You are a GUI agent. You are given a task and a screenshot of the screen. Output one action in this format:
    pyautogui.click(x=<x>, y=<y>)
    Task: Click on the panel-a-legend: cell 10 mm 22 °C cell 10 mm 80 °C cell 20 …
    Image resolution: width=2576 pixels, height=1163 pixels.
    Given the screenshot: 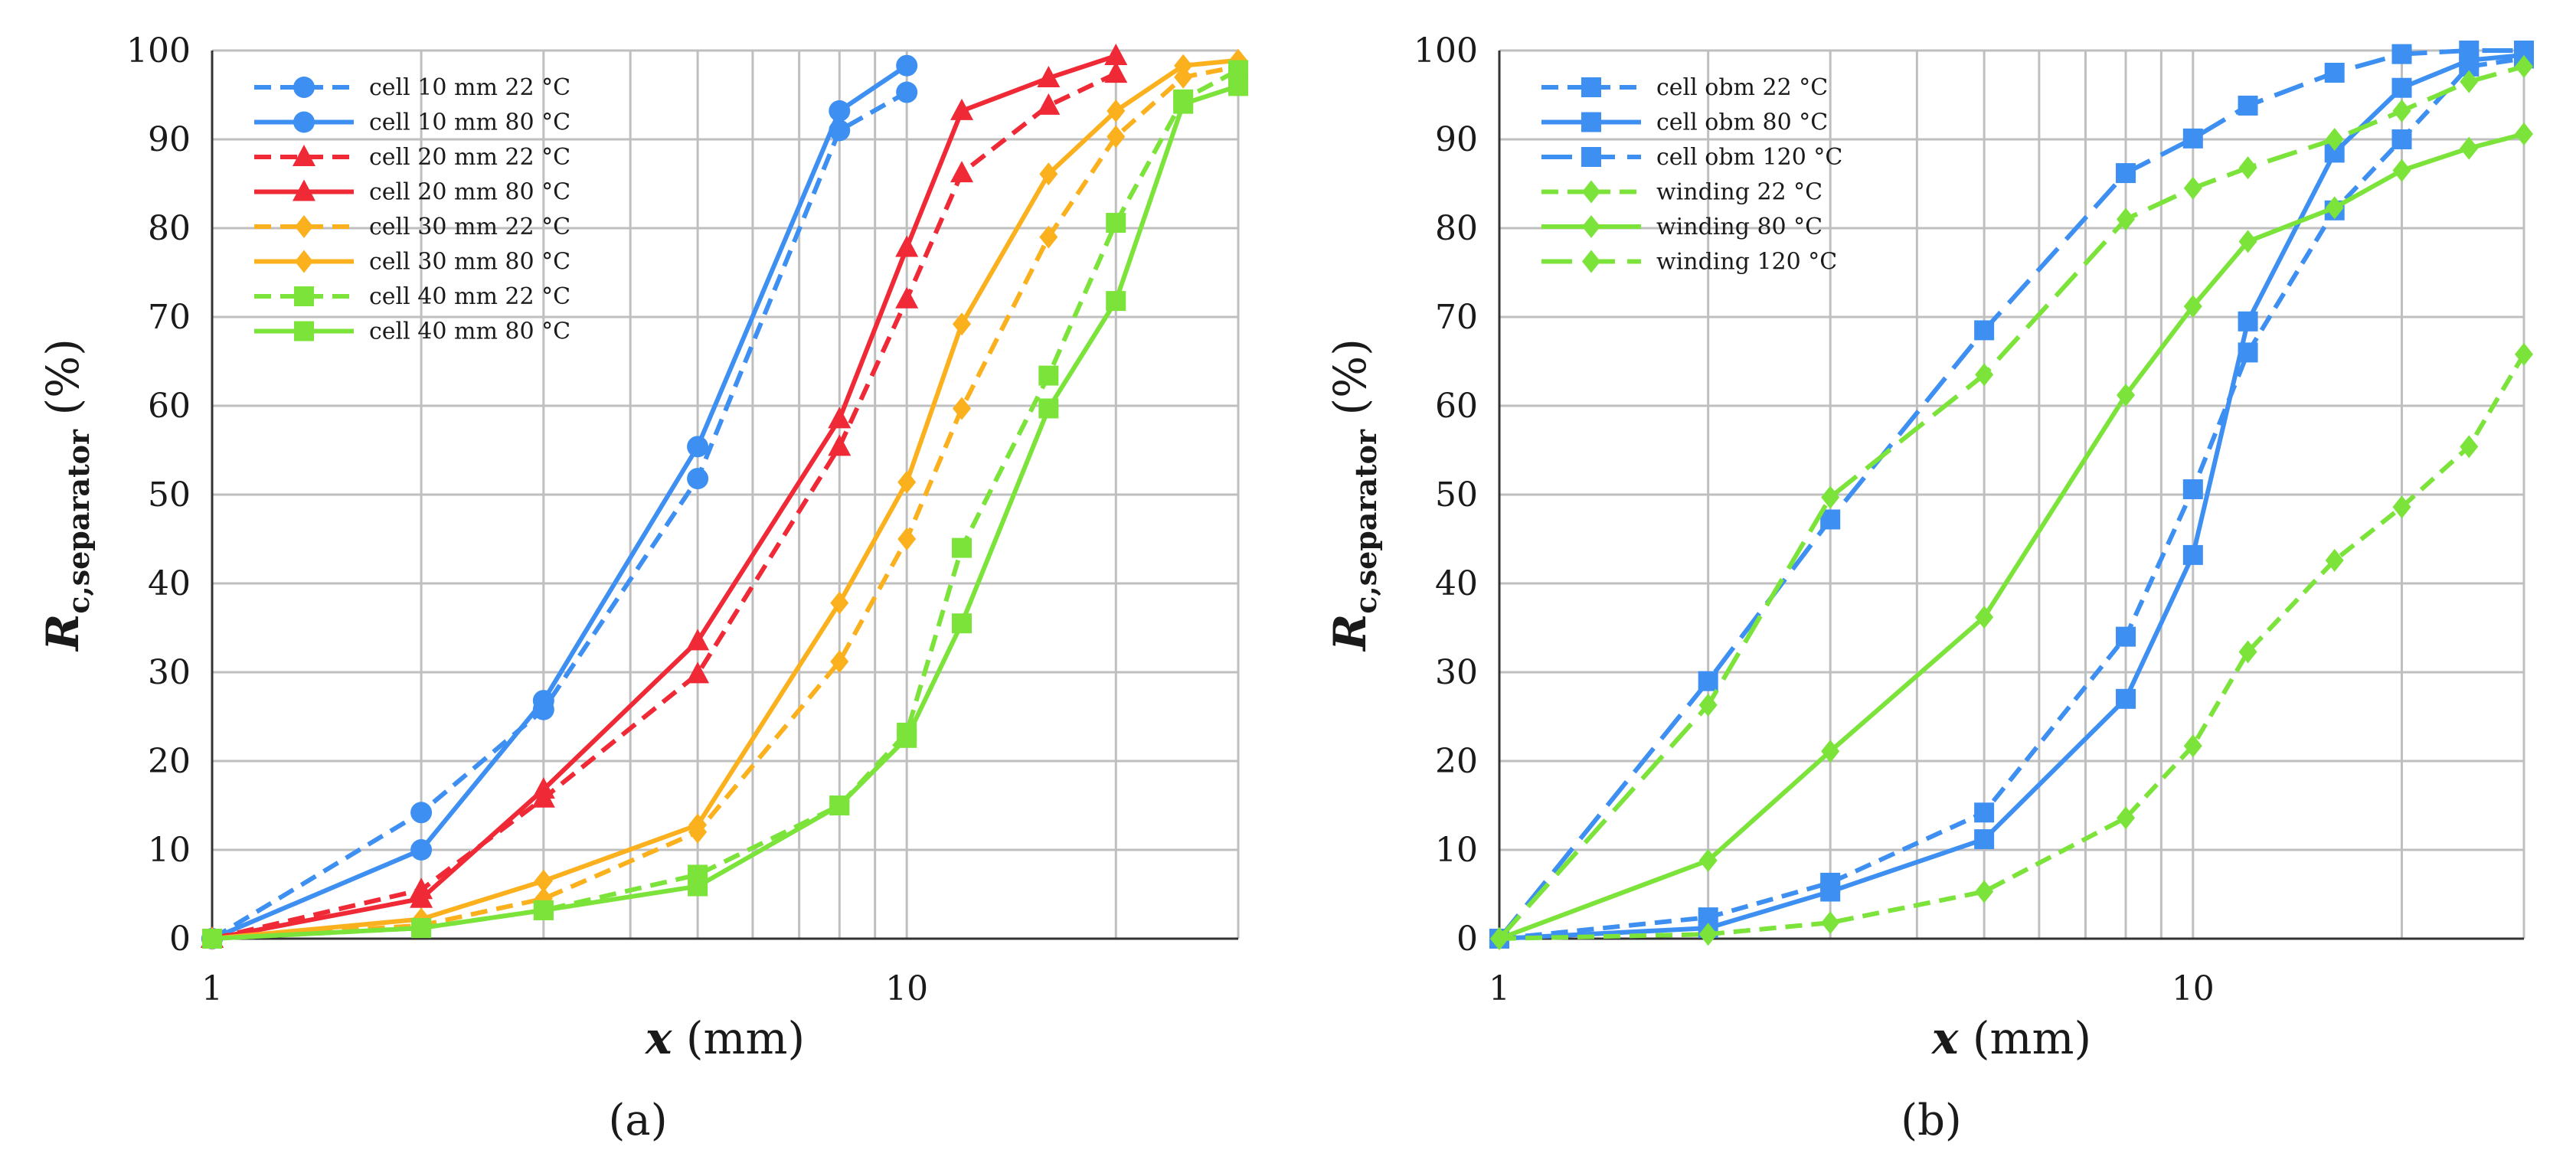 What is the action you would take?
    pyautogui.click(x=412, y=209)
    